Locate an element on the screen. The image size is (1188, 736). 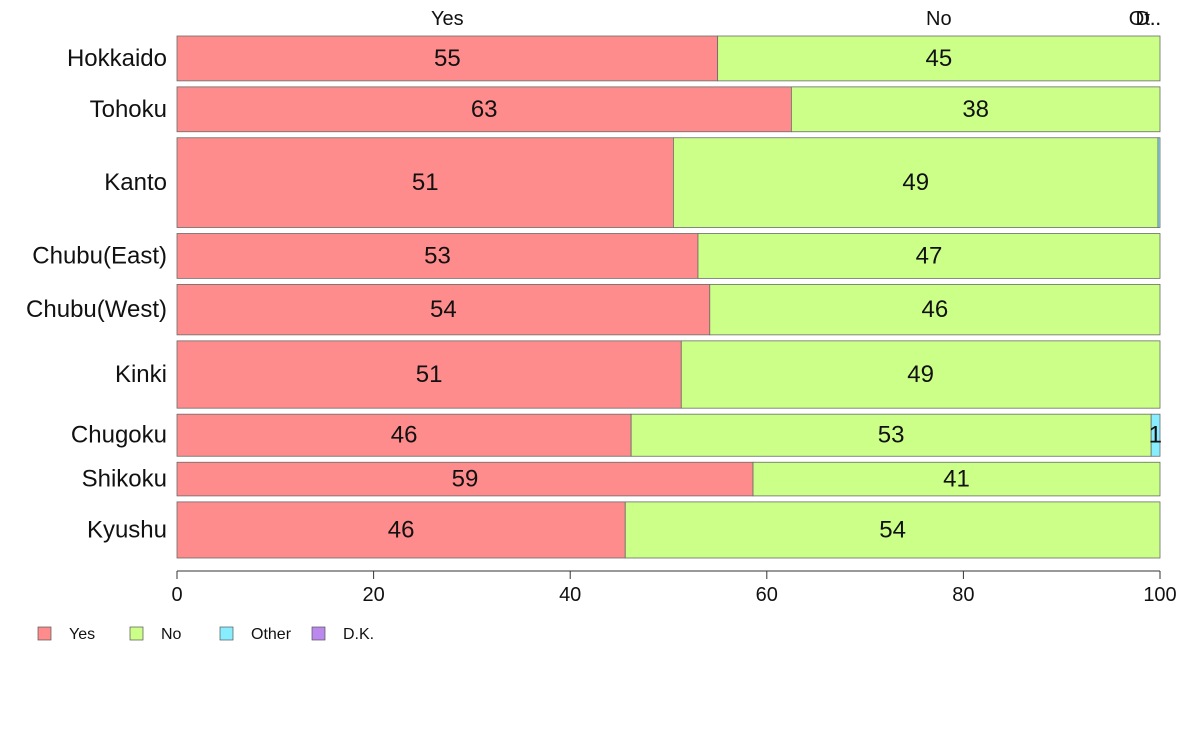
bar-value-label: 59 is located at coordinates (465, 479).